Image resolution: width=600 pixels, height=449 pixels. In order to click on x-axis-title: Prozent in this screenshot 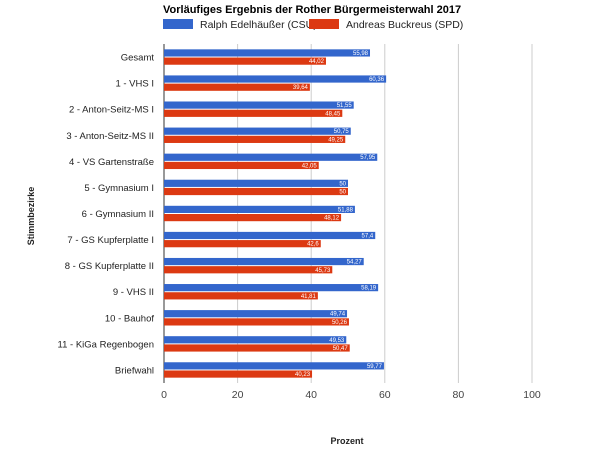, I will do `click(346, 441)`.